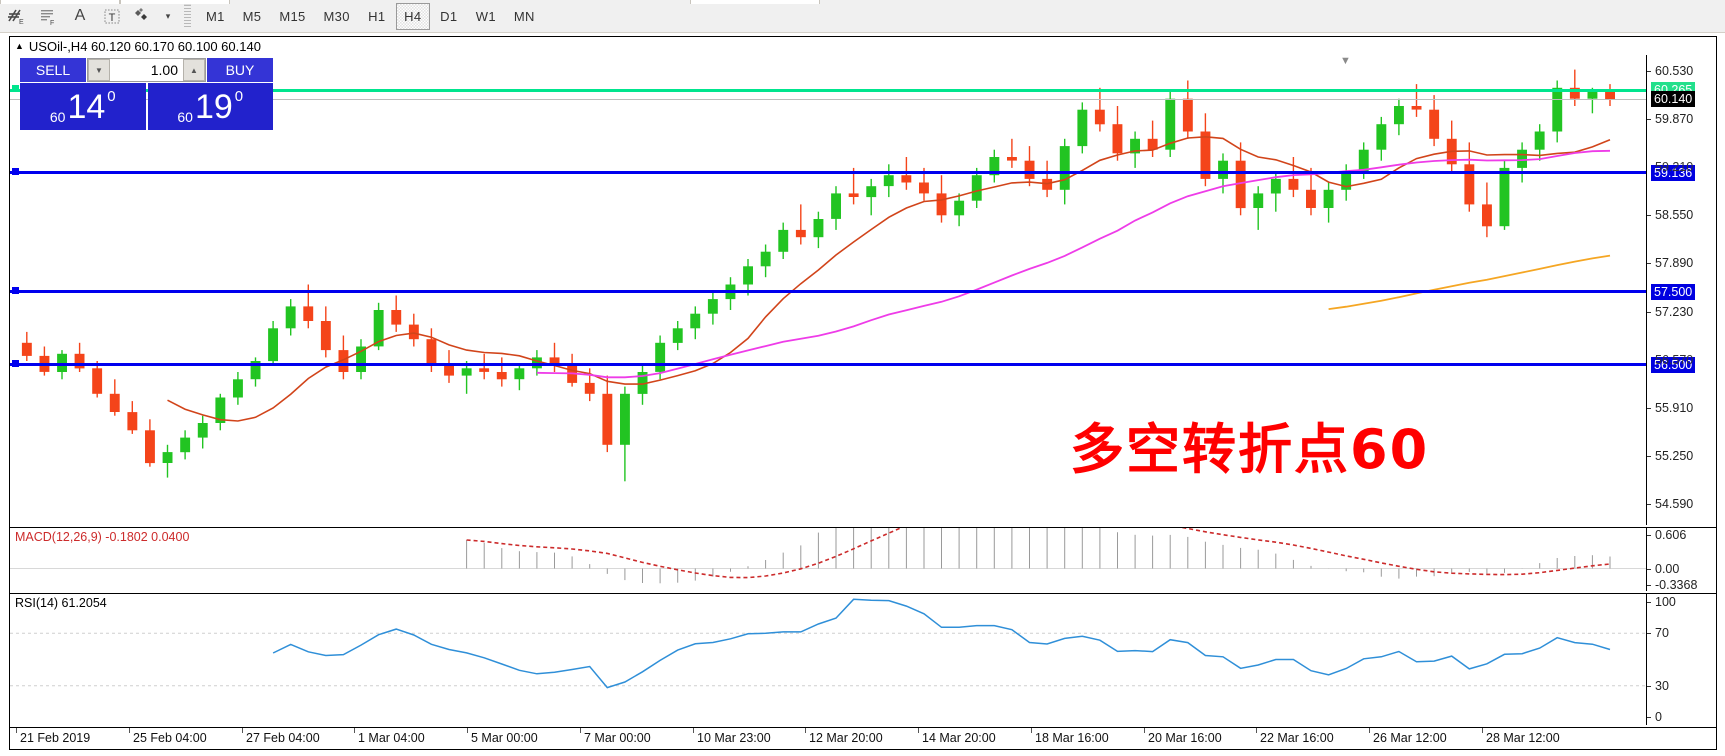 This screenshot has height=756, width=1725. What do you see at coordinates (1072, 738) in the screenshot?
I see `time-tick-label: 18 Mar 16:00` at bounding box center [1072, 738].